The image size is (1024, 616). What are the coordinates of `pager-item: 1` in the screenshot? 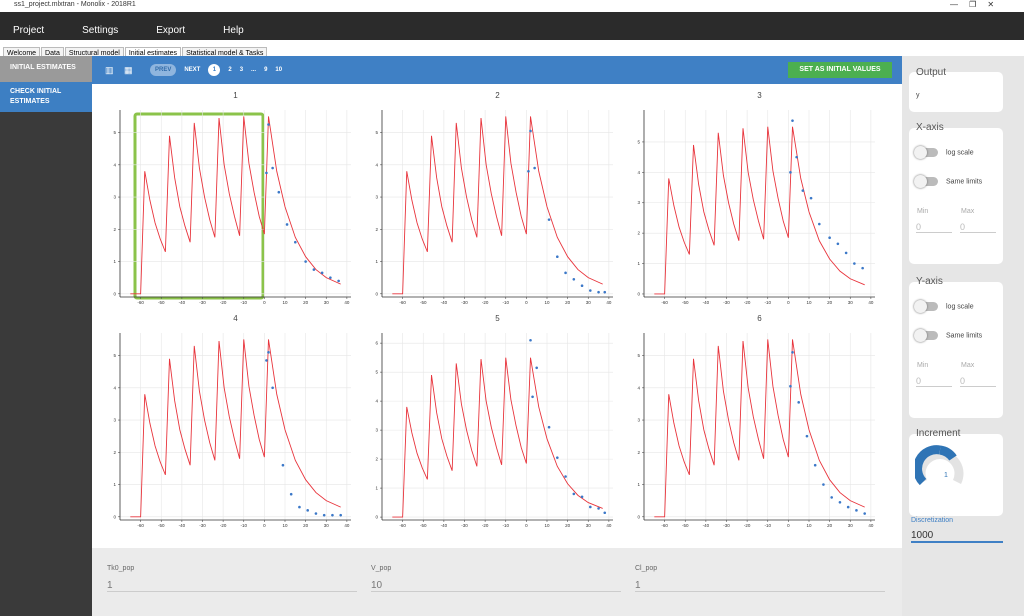 It's located at (214, 70).